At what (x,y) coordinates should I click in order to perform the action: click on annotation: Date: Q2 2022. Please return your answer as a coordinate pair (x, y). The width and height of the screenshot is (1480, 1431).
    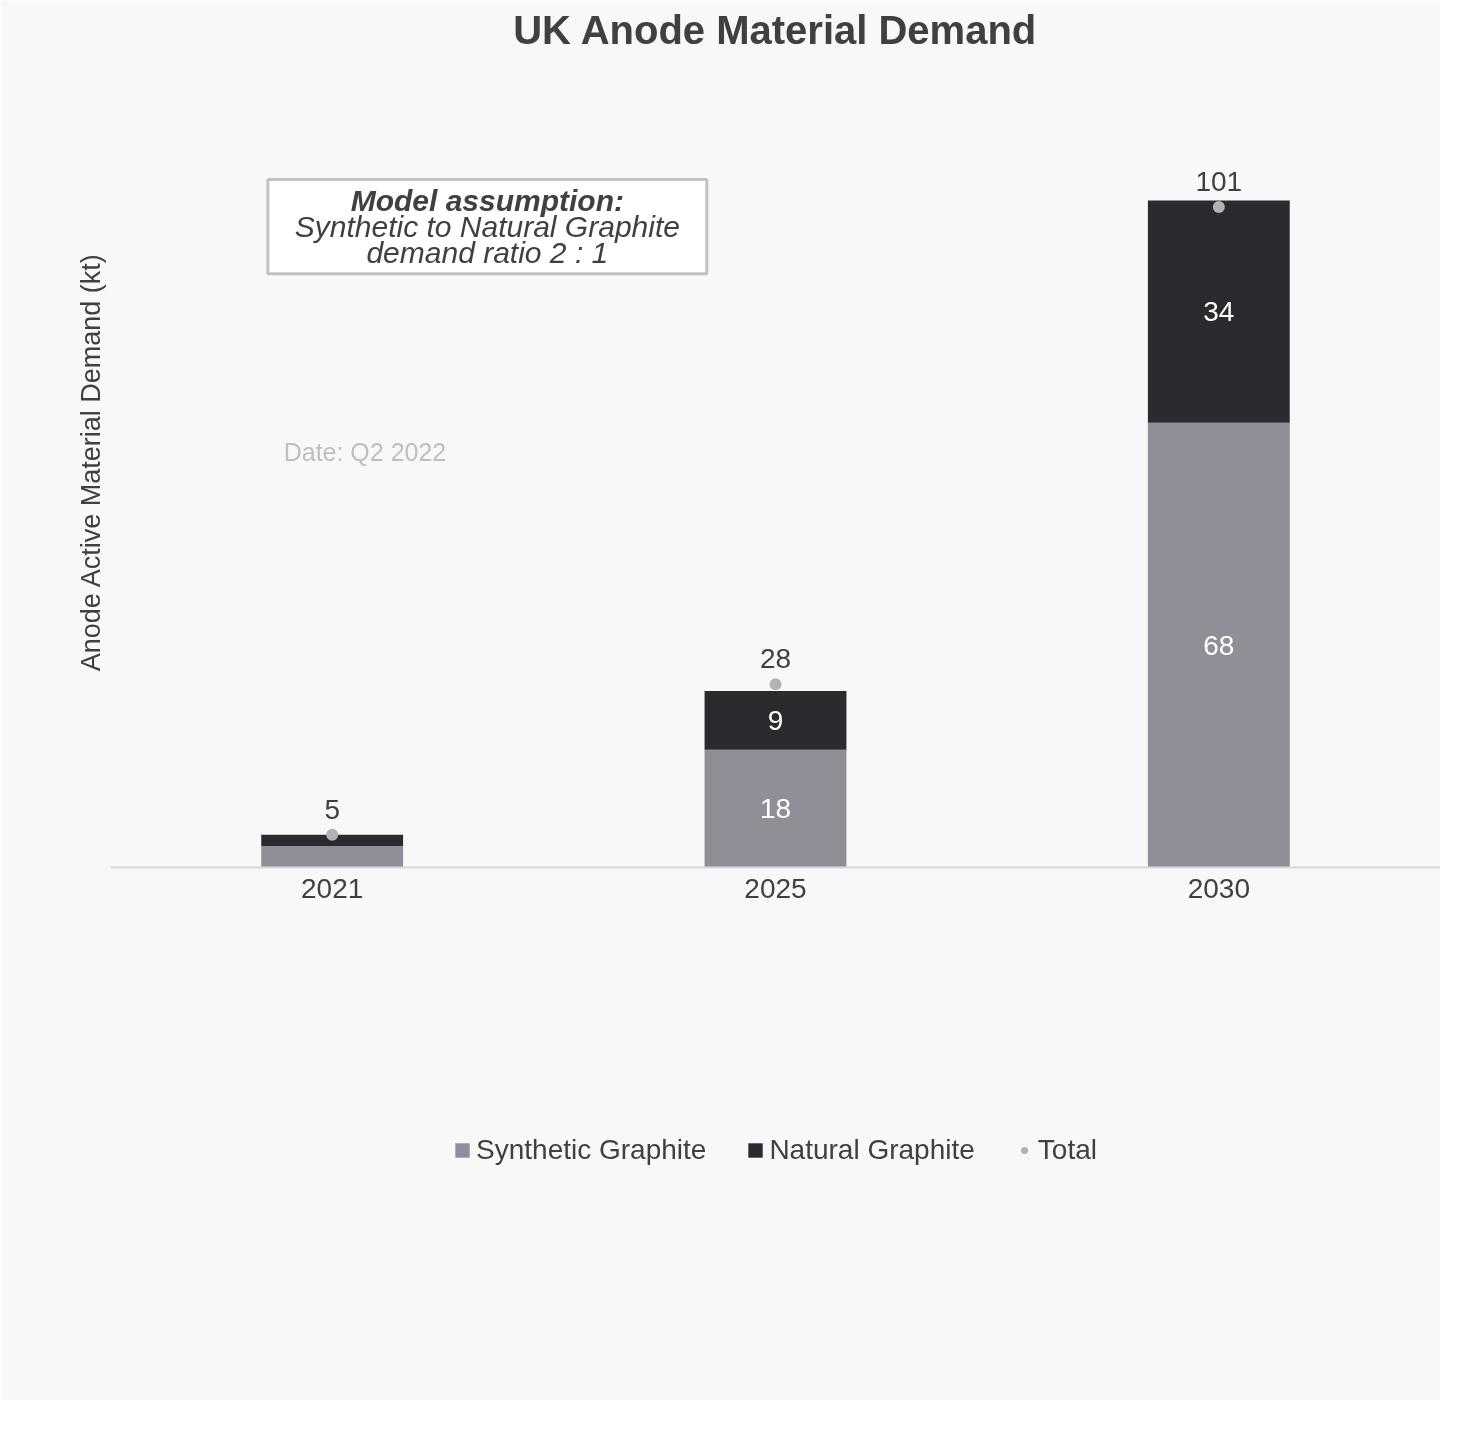
    Looking at the image, I should click on (365, 451).